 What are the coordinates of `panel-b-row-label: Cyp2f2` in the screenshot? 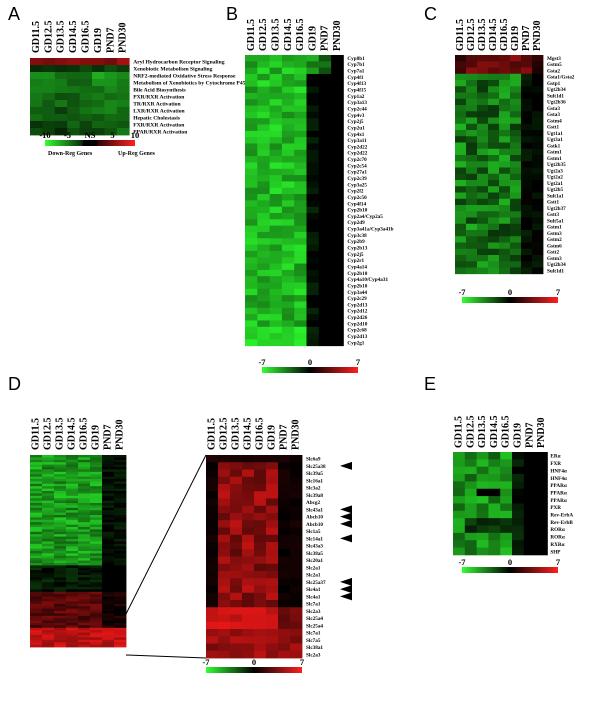 It's located at (355, 192).